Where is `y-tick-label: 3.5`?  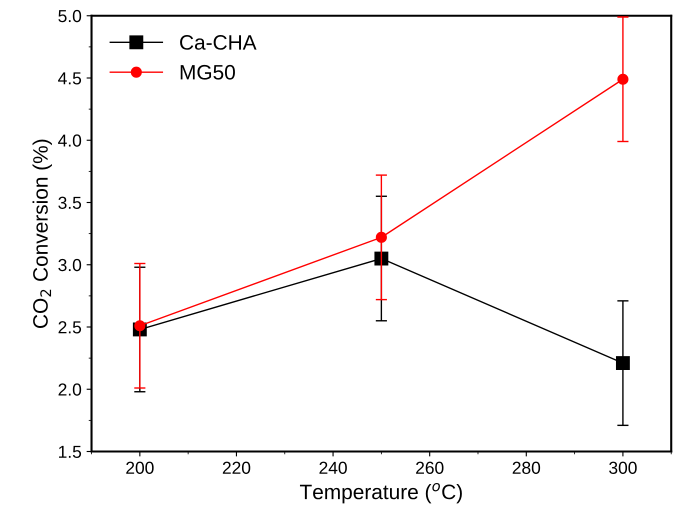
y-tick-label: 3.5 is located at coordinates (70, 202).